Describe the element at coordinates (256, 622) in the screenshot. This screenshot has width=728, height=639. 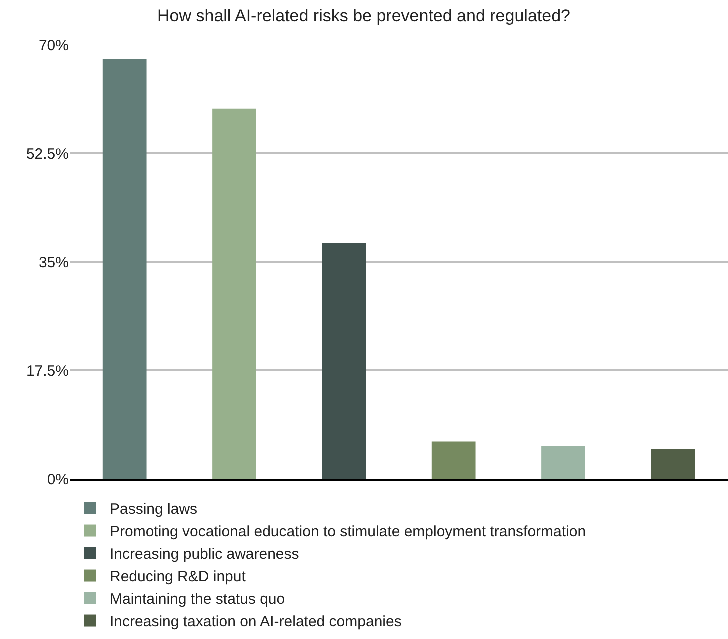
I see `legend-label: Increasing taxation on AI-related companies` at that location.